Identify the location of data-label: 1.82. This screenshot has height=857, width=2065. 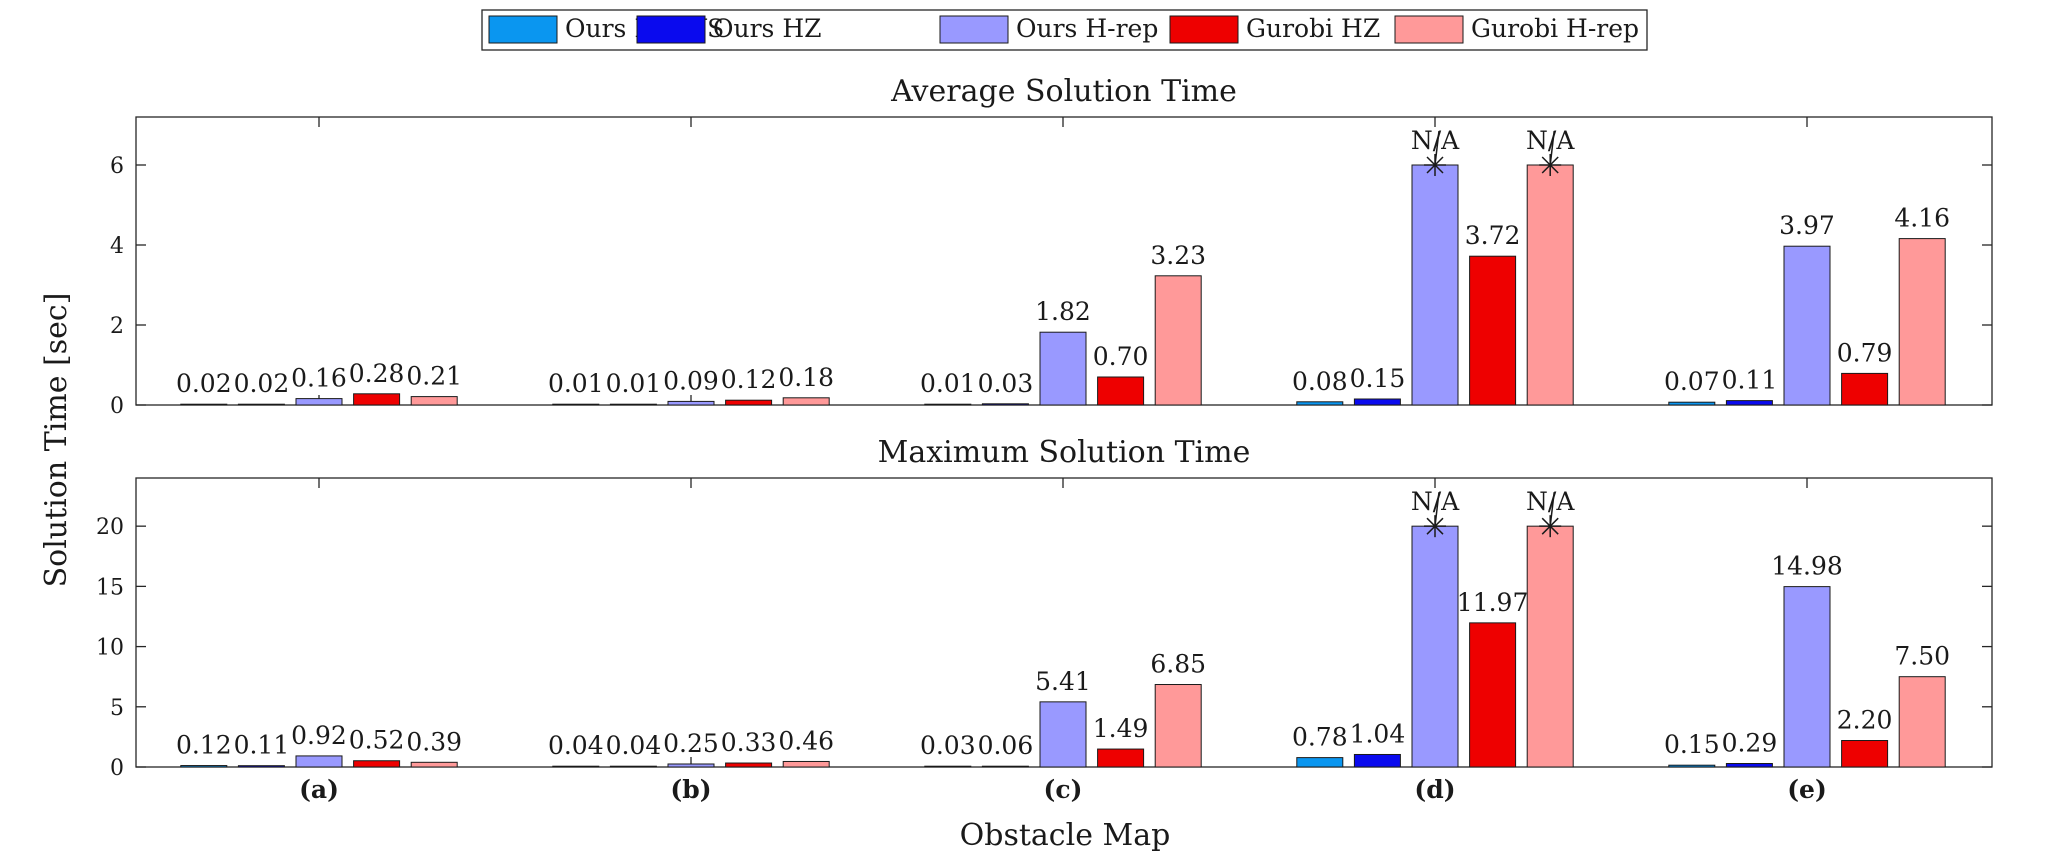
(1063, 311).